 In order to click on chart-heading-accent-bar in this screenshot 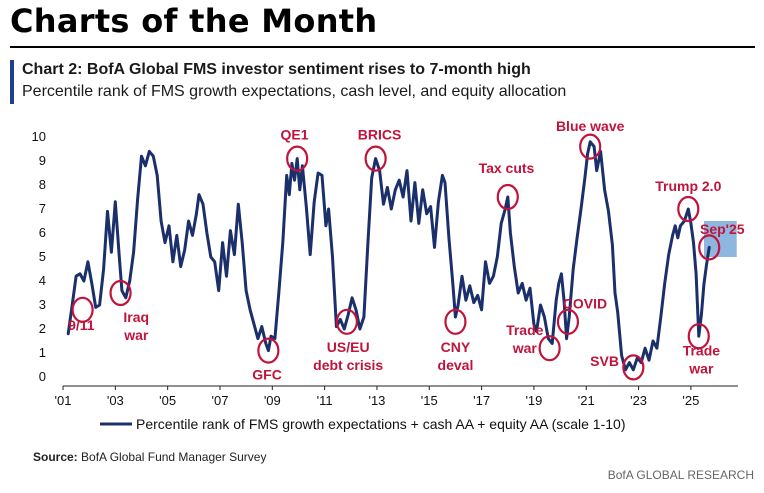, I will do `click(12, 82)`.